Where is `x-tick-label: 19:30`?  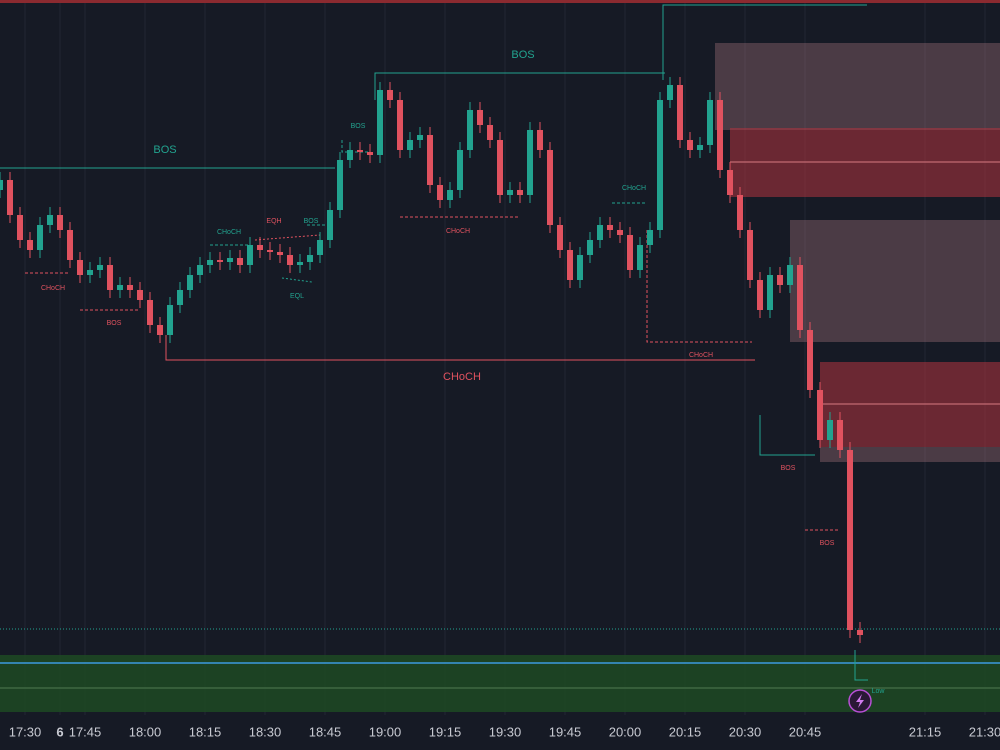 x-tick-label: 19:30 is located at coordinates (505, 731).